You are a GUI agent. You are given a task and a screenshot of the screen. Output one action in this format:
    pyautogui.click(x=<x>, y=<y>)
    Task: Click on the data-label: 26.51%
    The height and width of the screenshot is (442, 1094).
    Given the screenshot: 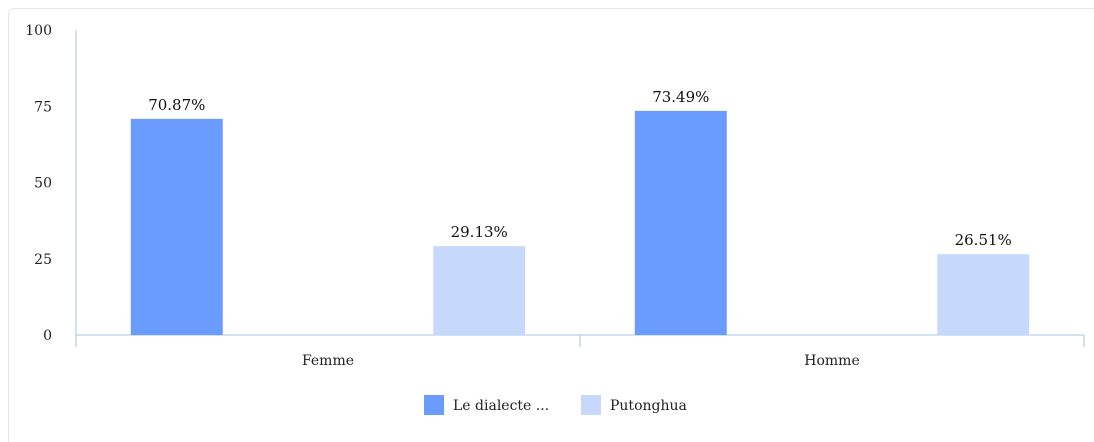 What is the action you would take?
    pyautogui.click(x=983, y=240)
    